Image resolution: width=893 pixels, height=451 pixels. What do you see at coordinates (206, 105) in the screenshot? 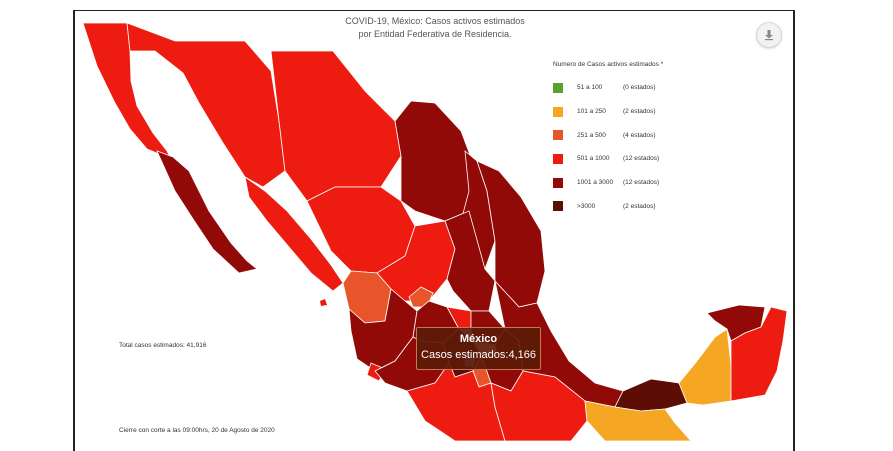
I see `state-sonora` at bounding box center [206, 105].